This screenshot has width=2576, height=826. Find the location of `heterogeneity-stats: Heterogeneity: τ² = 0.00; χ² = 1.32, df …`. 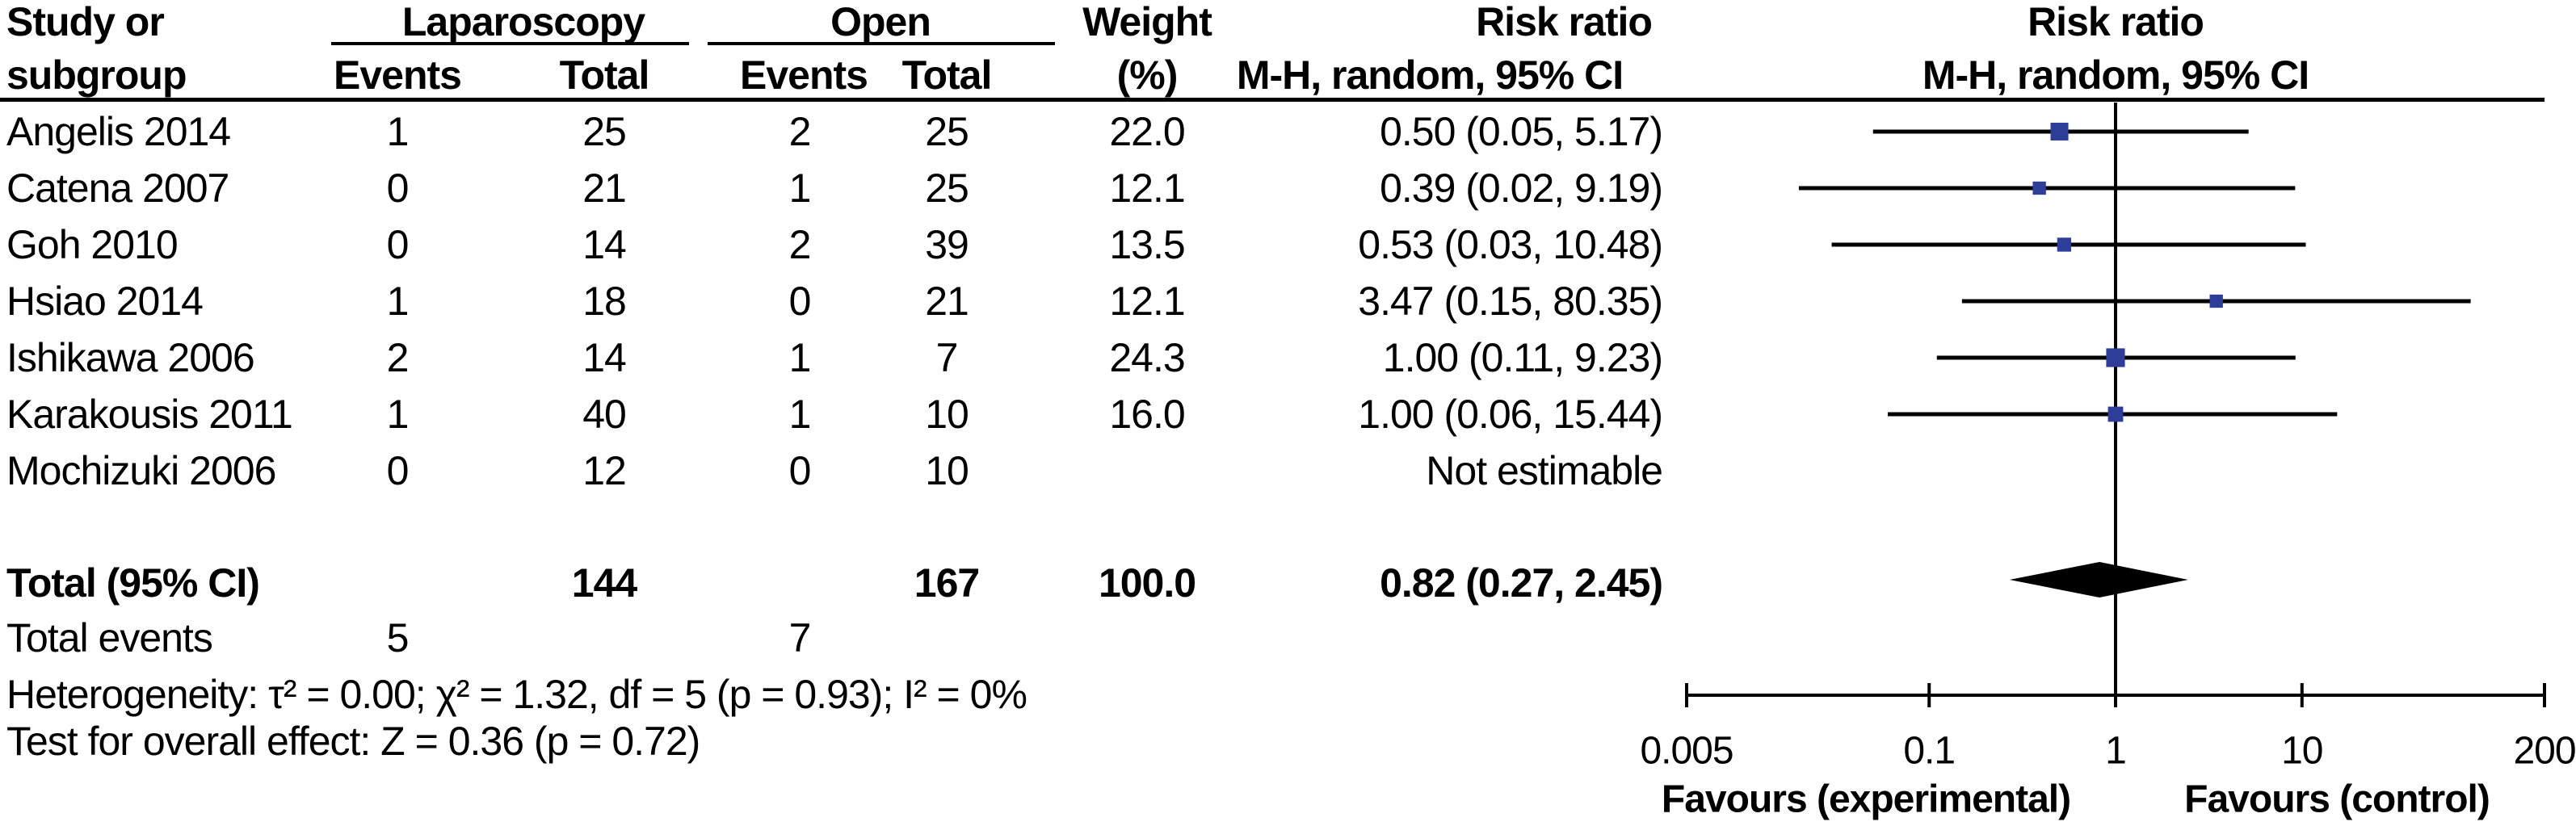

heterogeneity-stats: Heterogeneity: τ² = 0.00; χ² = 1.32, df … is located at coordinates (517, 694).